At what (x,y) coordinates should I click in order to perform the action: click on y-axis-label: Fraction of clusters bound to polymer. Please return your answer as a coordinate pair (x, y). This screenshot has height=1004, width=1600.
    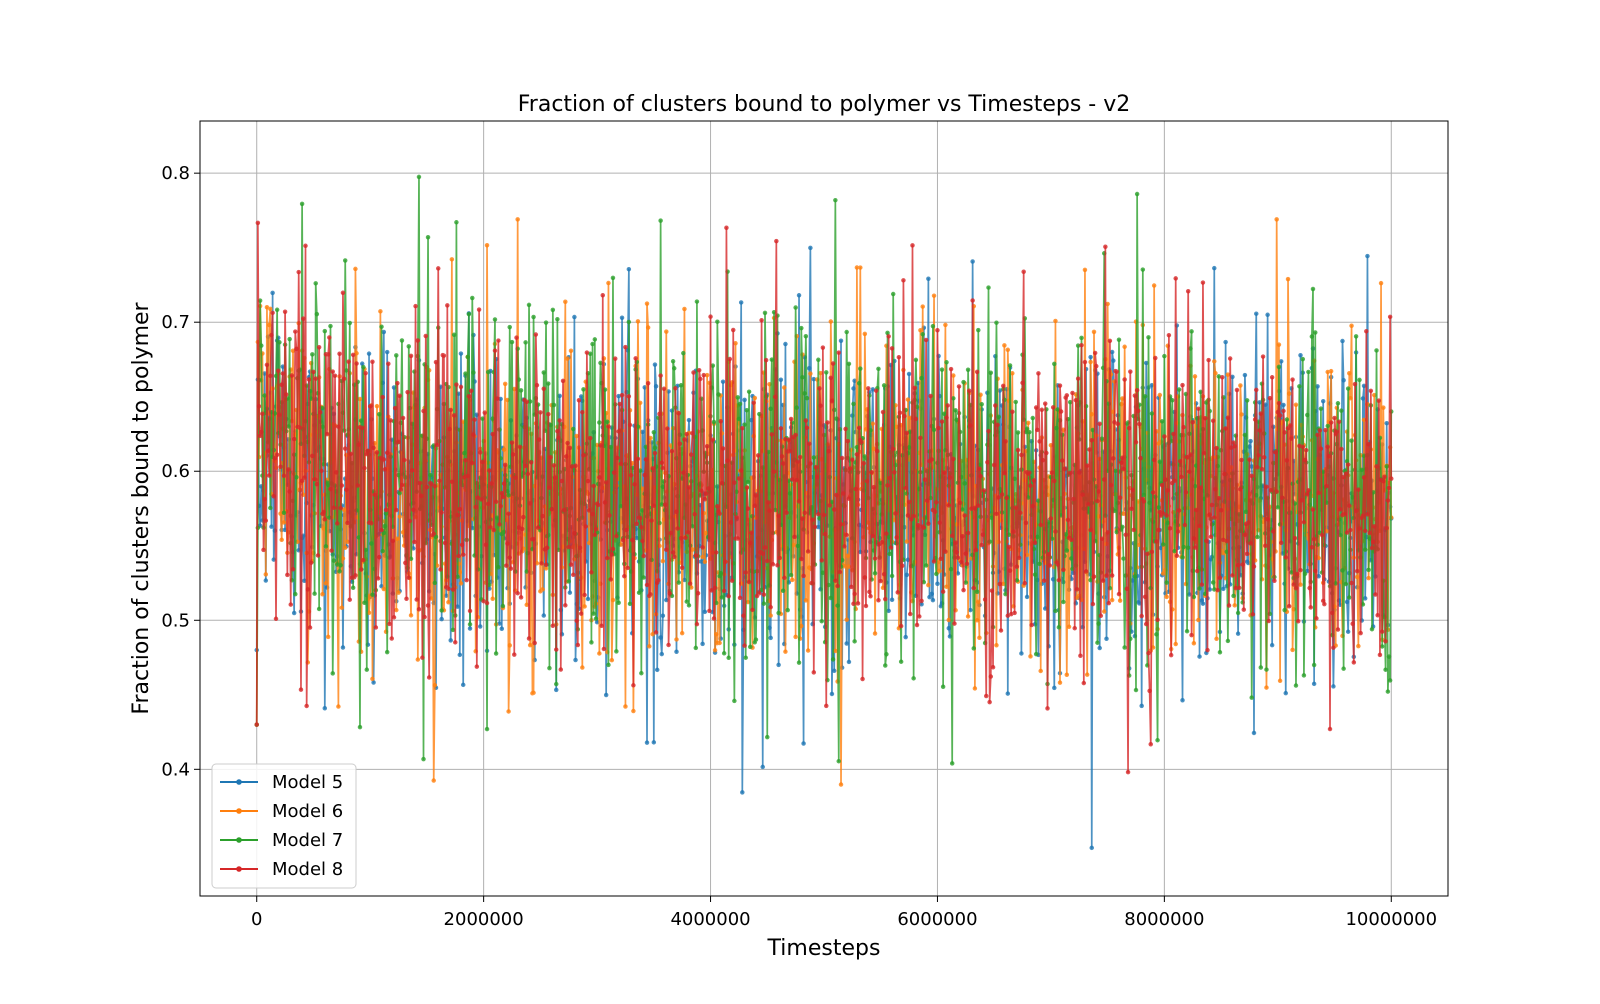
    Looking at the image, I should click on (141, 507).